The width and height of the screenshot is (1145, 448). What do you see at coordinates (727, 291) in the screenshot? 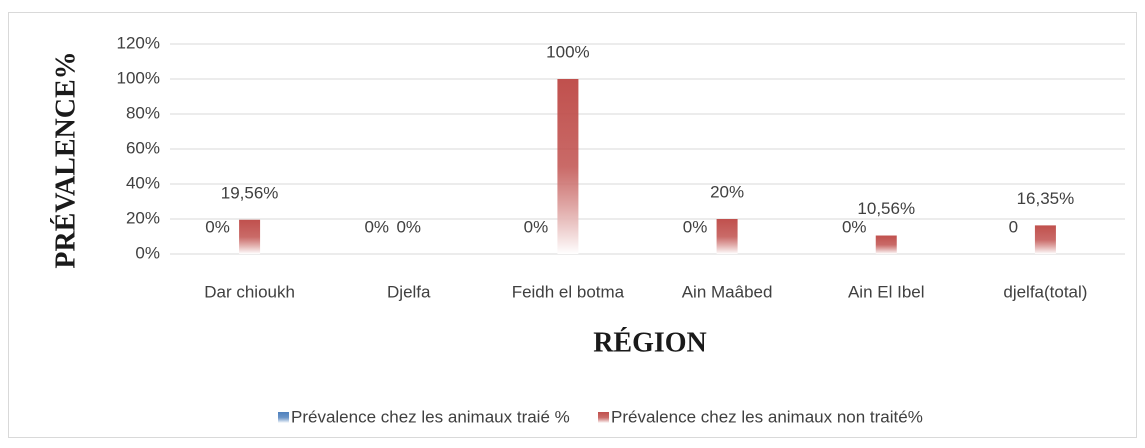
I see `x-tick-label: Ain Maâbed` at bounding box center [727, 291].